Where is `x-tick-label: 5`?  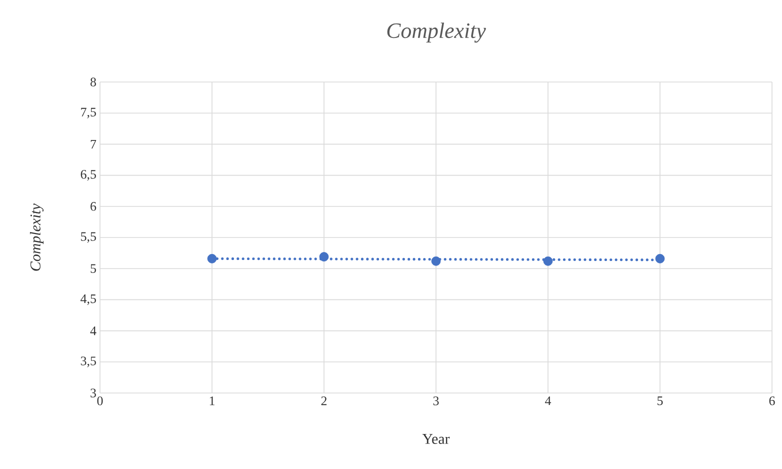 x-tick-label: 5 is located at coordinates (660, 401).